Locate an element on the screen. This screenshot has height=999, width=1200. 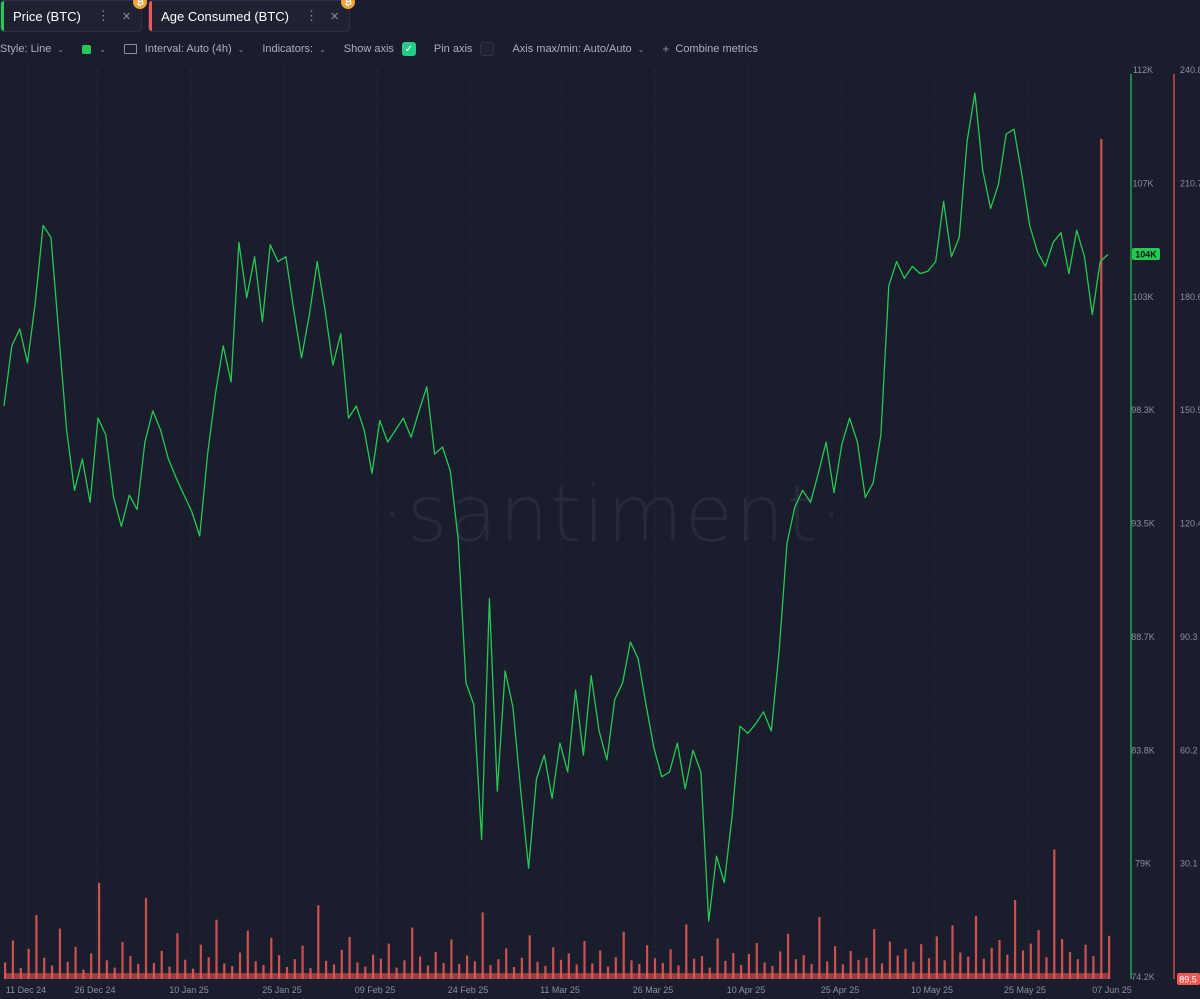
x-tick-label: 25 Apr 25 is located at coordinates (840, 990).